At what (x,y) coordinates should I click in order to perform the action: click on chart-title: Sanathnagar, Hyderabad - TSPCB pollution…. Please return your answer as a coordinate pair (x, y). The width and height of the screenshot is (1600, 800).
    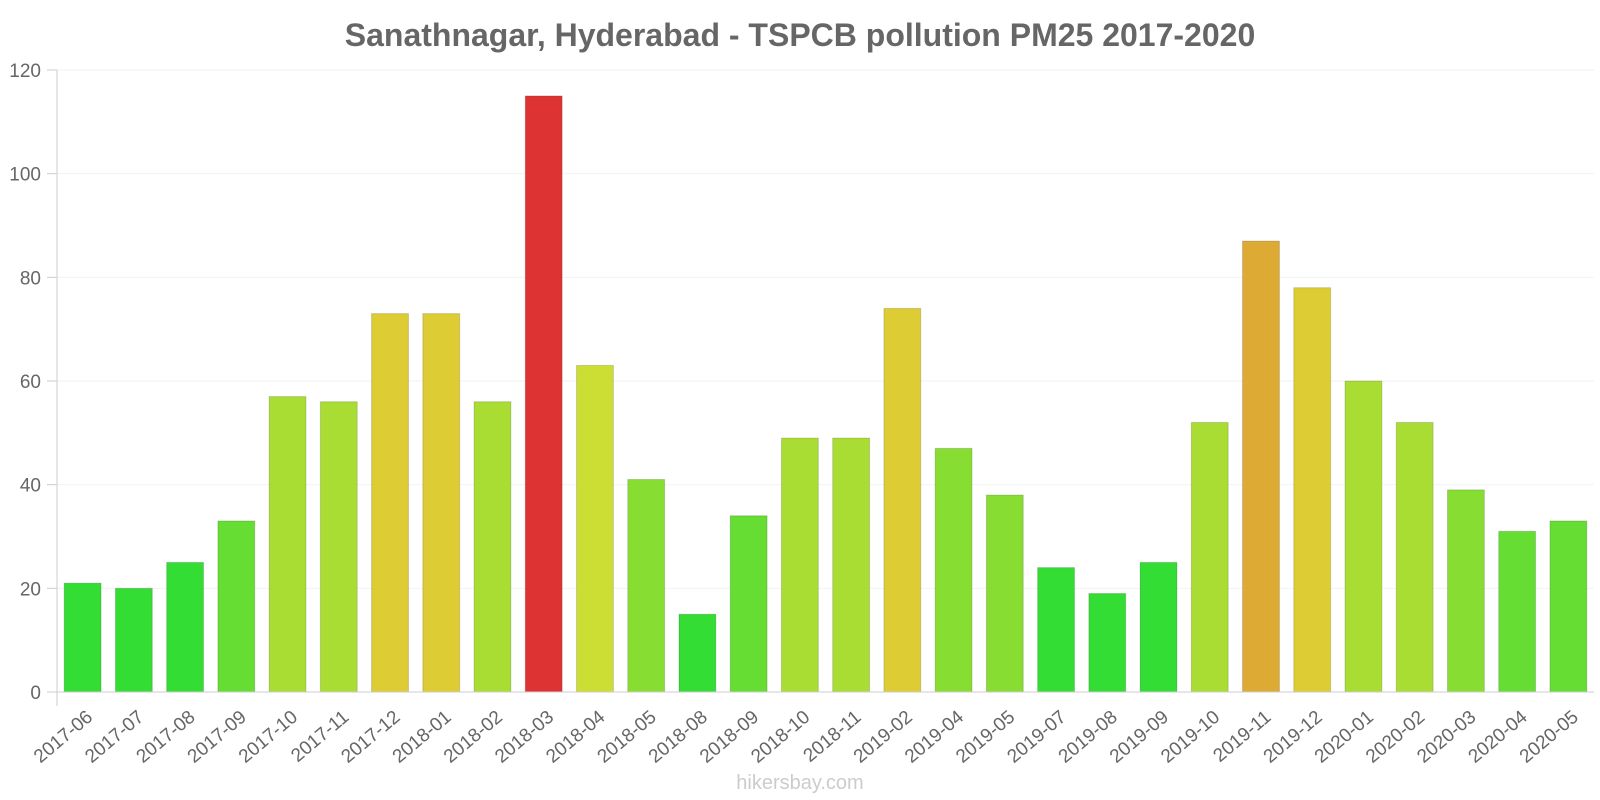
    Looking at the image, I should click on (800, 35).